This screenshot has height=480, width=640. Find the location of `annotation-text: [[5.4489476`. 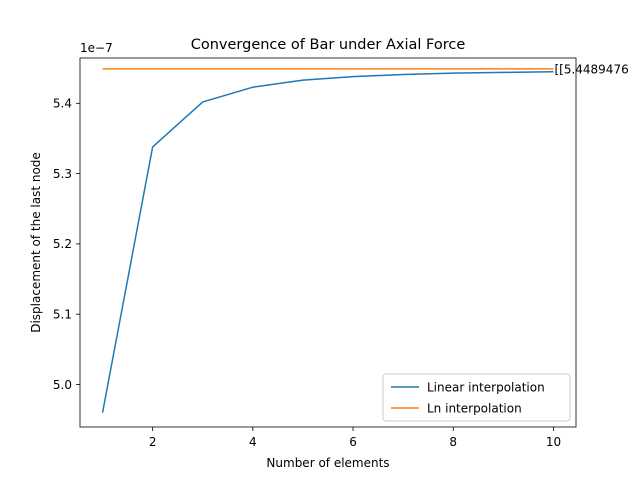

annotation-text: [[5.4489476 is located at coordinates (591, 69).